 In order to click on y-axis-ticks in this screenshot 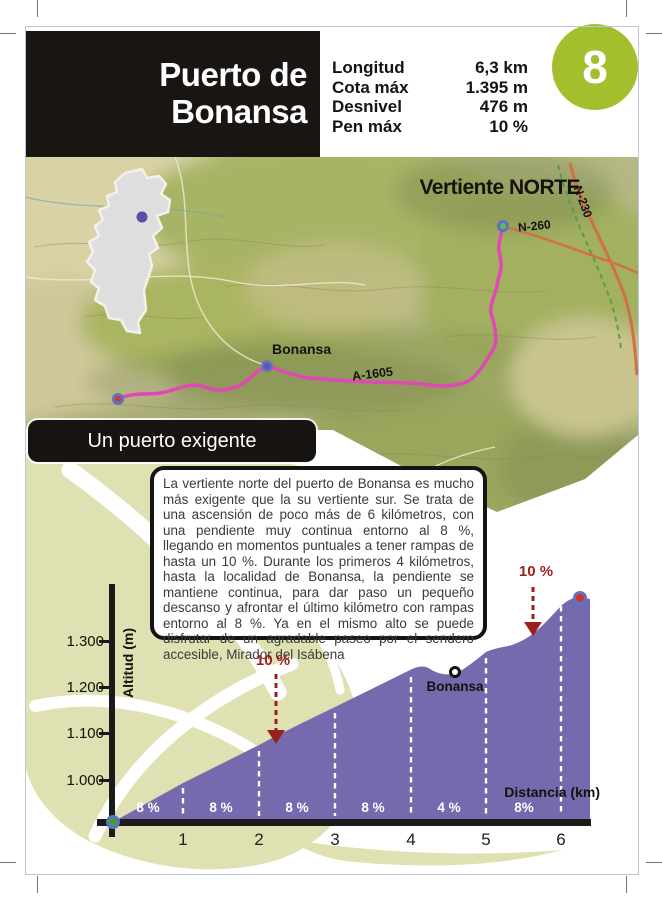, I will do `click(104, 711)`.